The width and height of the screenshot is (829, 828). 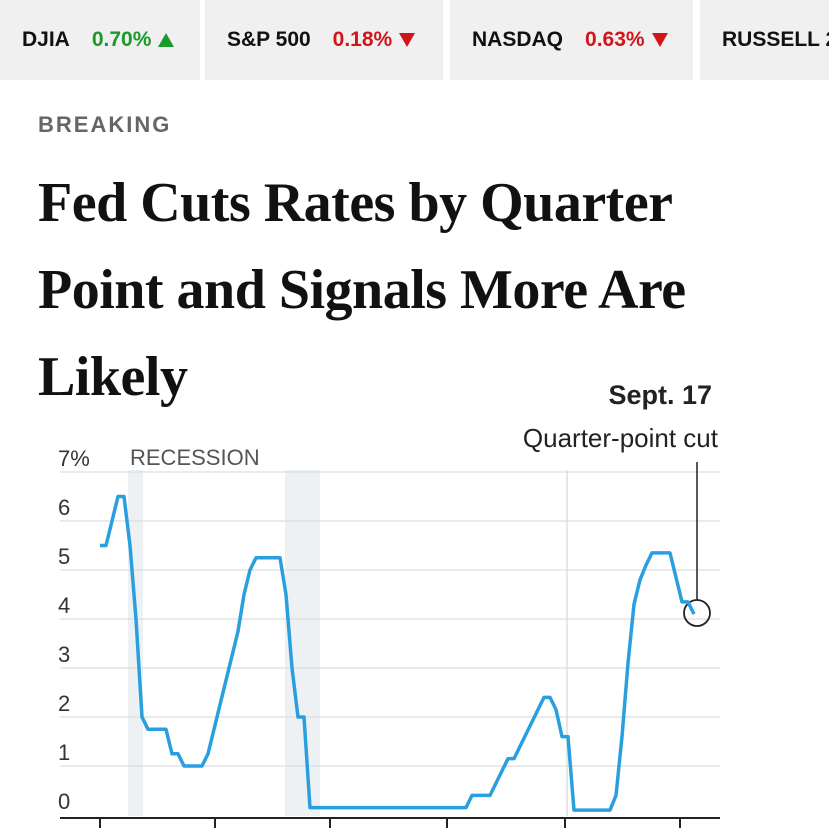 What do you see at coordinates (518, 39) in the screenshot?
I see `ticker-symbol: NASDAQ` at bounding box center [518, 39].